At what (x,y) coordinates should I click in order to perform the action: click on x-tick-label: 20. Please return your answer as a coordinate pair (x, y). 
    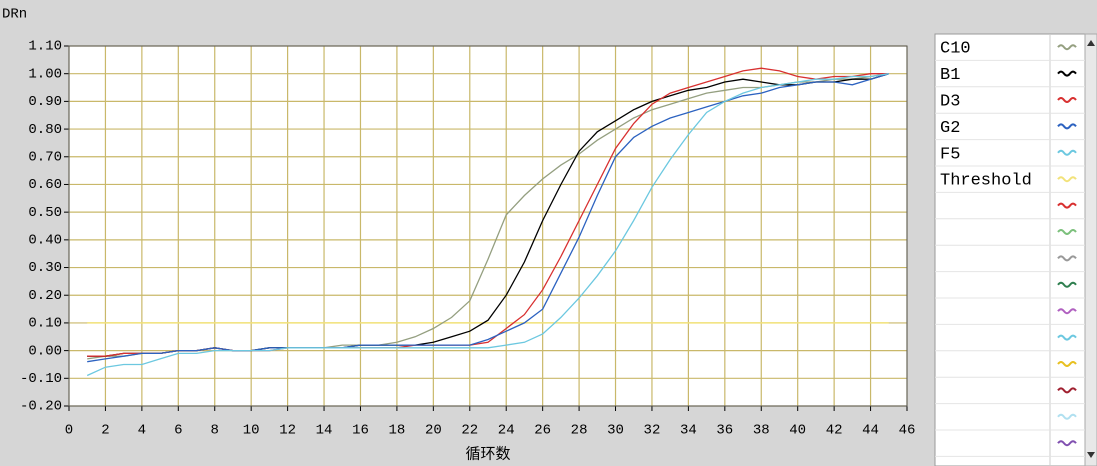
    Looking at the image, I should click on (433, 431).